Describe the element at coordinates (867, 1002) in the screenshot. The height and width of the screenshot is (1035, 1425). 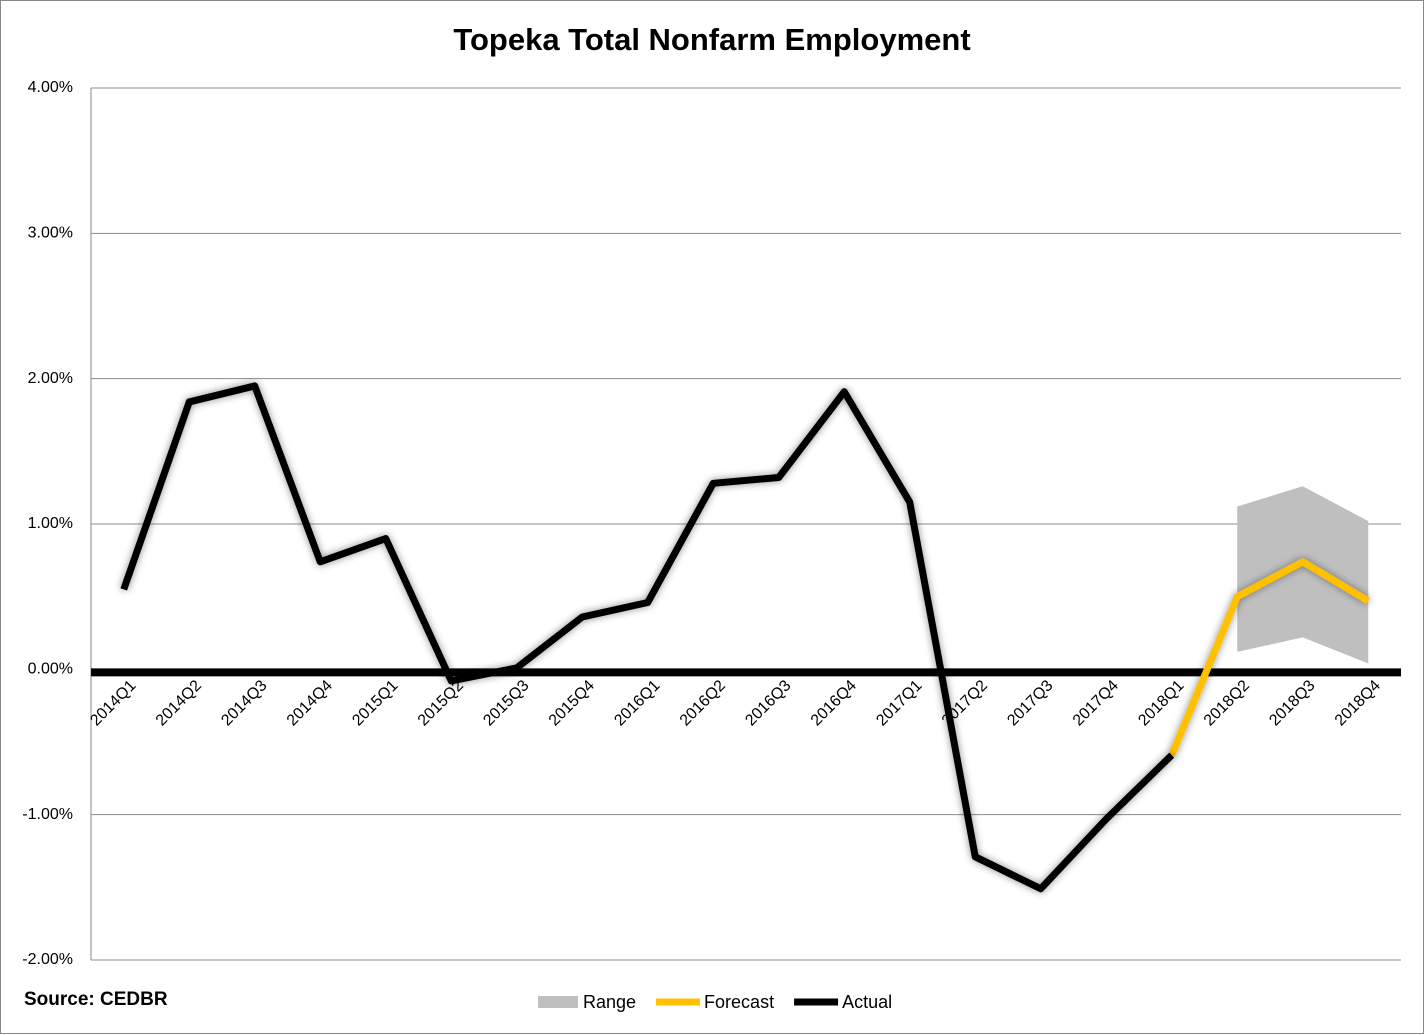
I see `legend-label: Actual` at that location.